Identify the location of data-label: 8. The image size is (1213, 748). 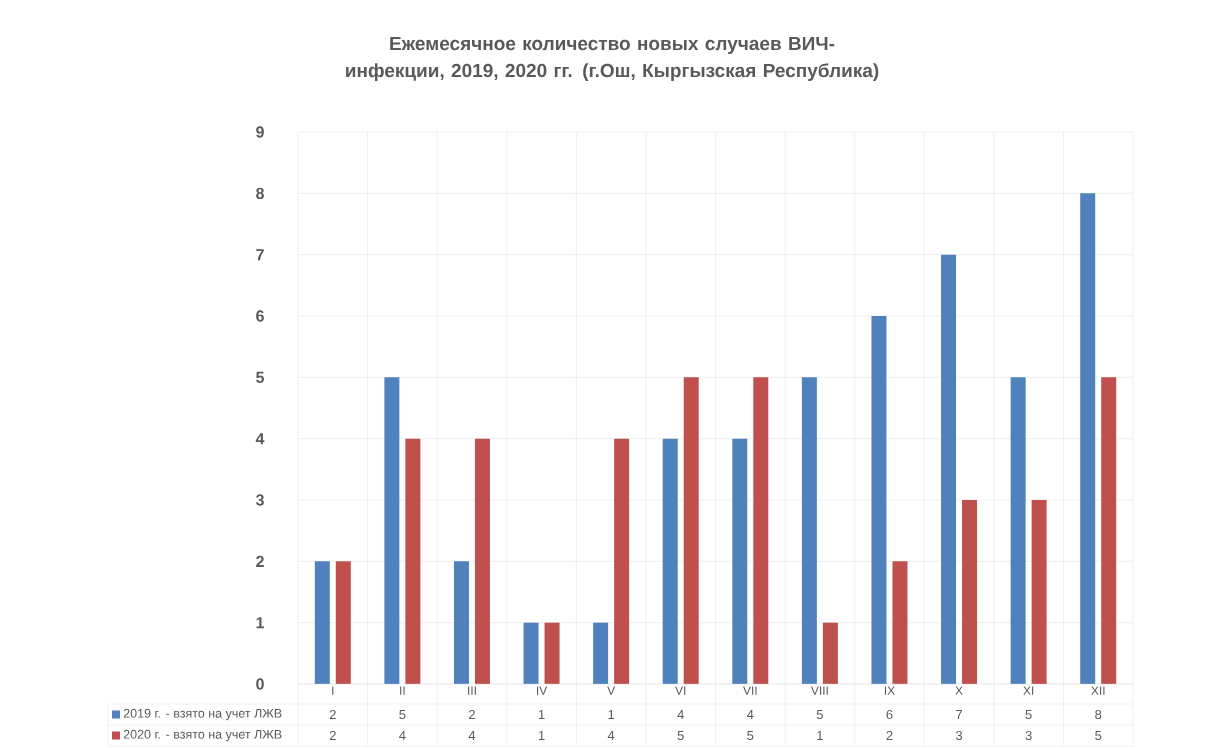
(1098, 714).